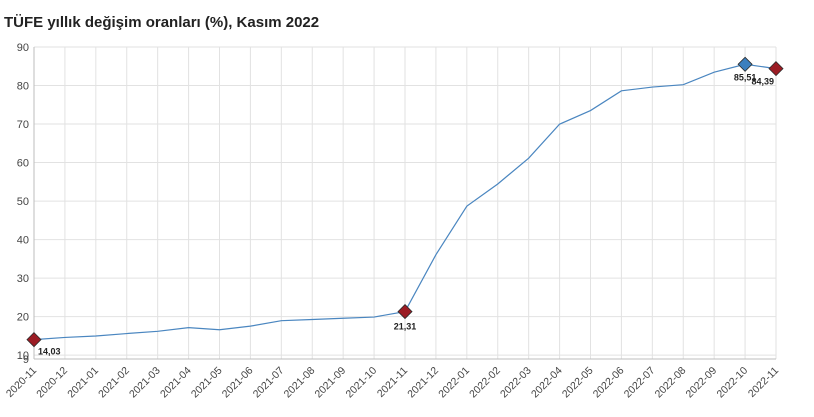 This screenshot has width=814, height=417. What do you see at coordinates (23, 48) in the screenshot?
I see `y-tick-label: 90` at bounding box center [23, 48].